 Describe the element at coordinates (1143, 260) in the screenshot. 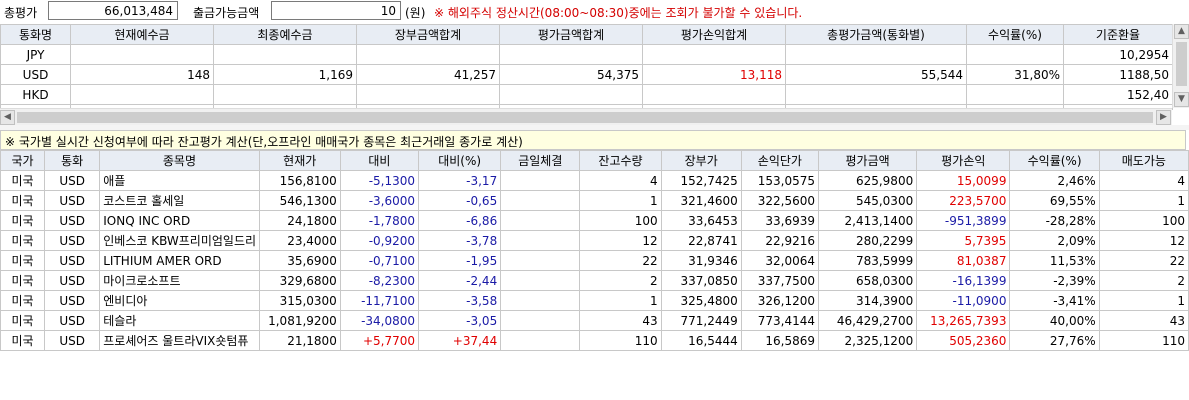

I see `holding-cell-sellable: 22` at that location.